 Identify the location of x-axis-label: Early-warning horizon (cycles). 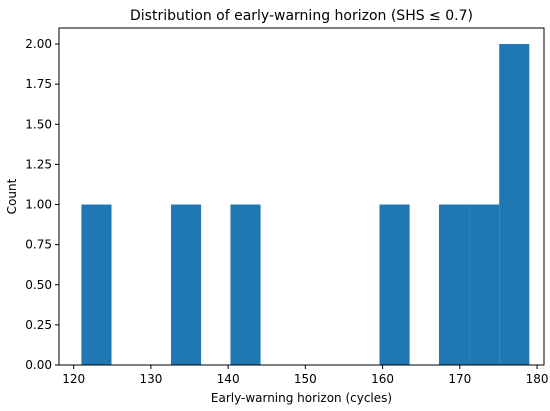
(301, 398).